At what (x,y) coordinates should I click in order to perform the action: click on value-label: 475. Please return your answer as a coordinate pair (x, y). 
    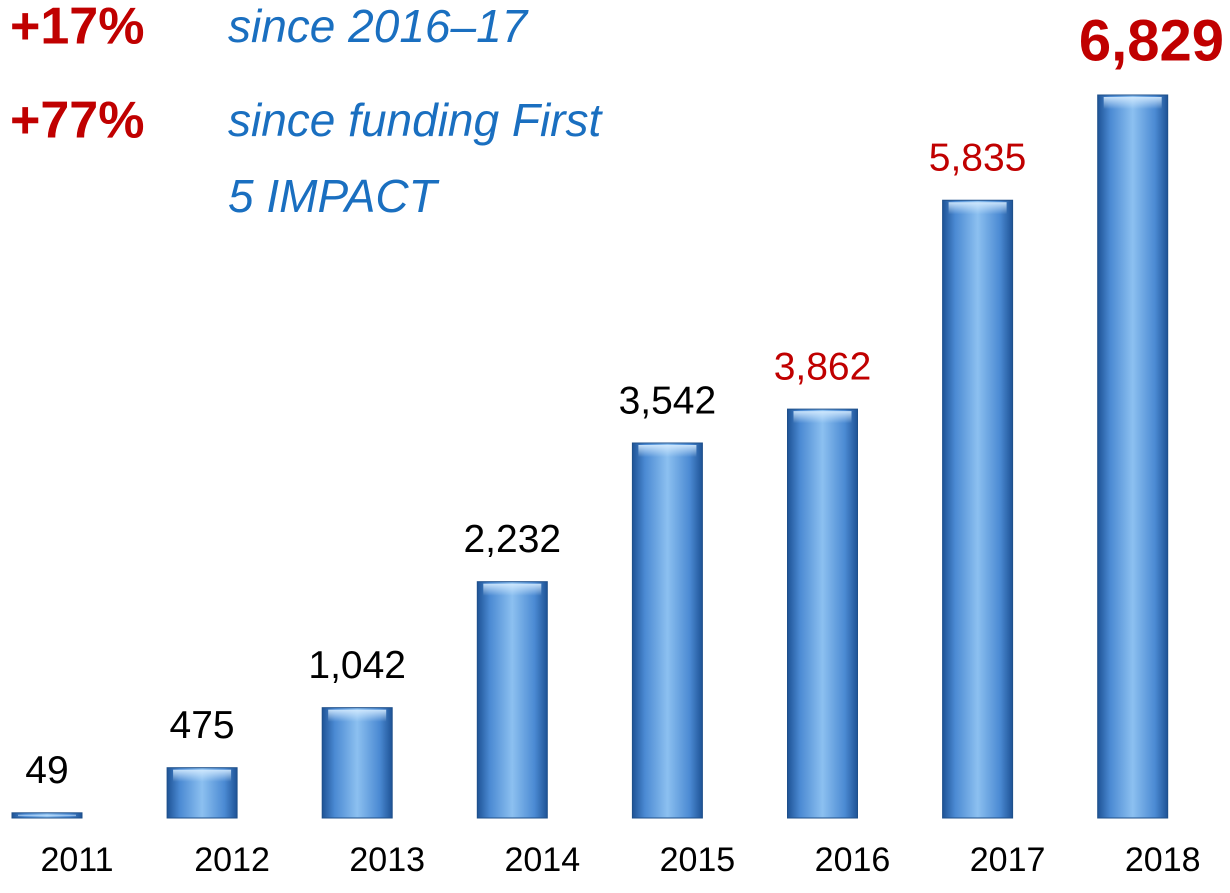
    Looking at the image, I should click on (202, 725).